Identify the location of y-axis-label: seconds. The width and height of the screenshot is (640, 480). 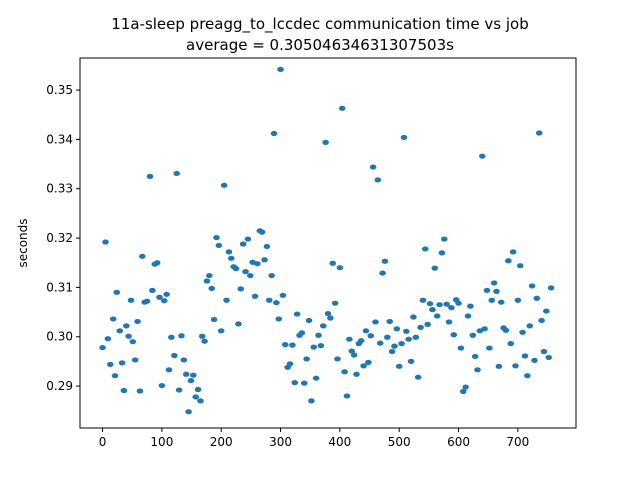
(23, 242).